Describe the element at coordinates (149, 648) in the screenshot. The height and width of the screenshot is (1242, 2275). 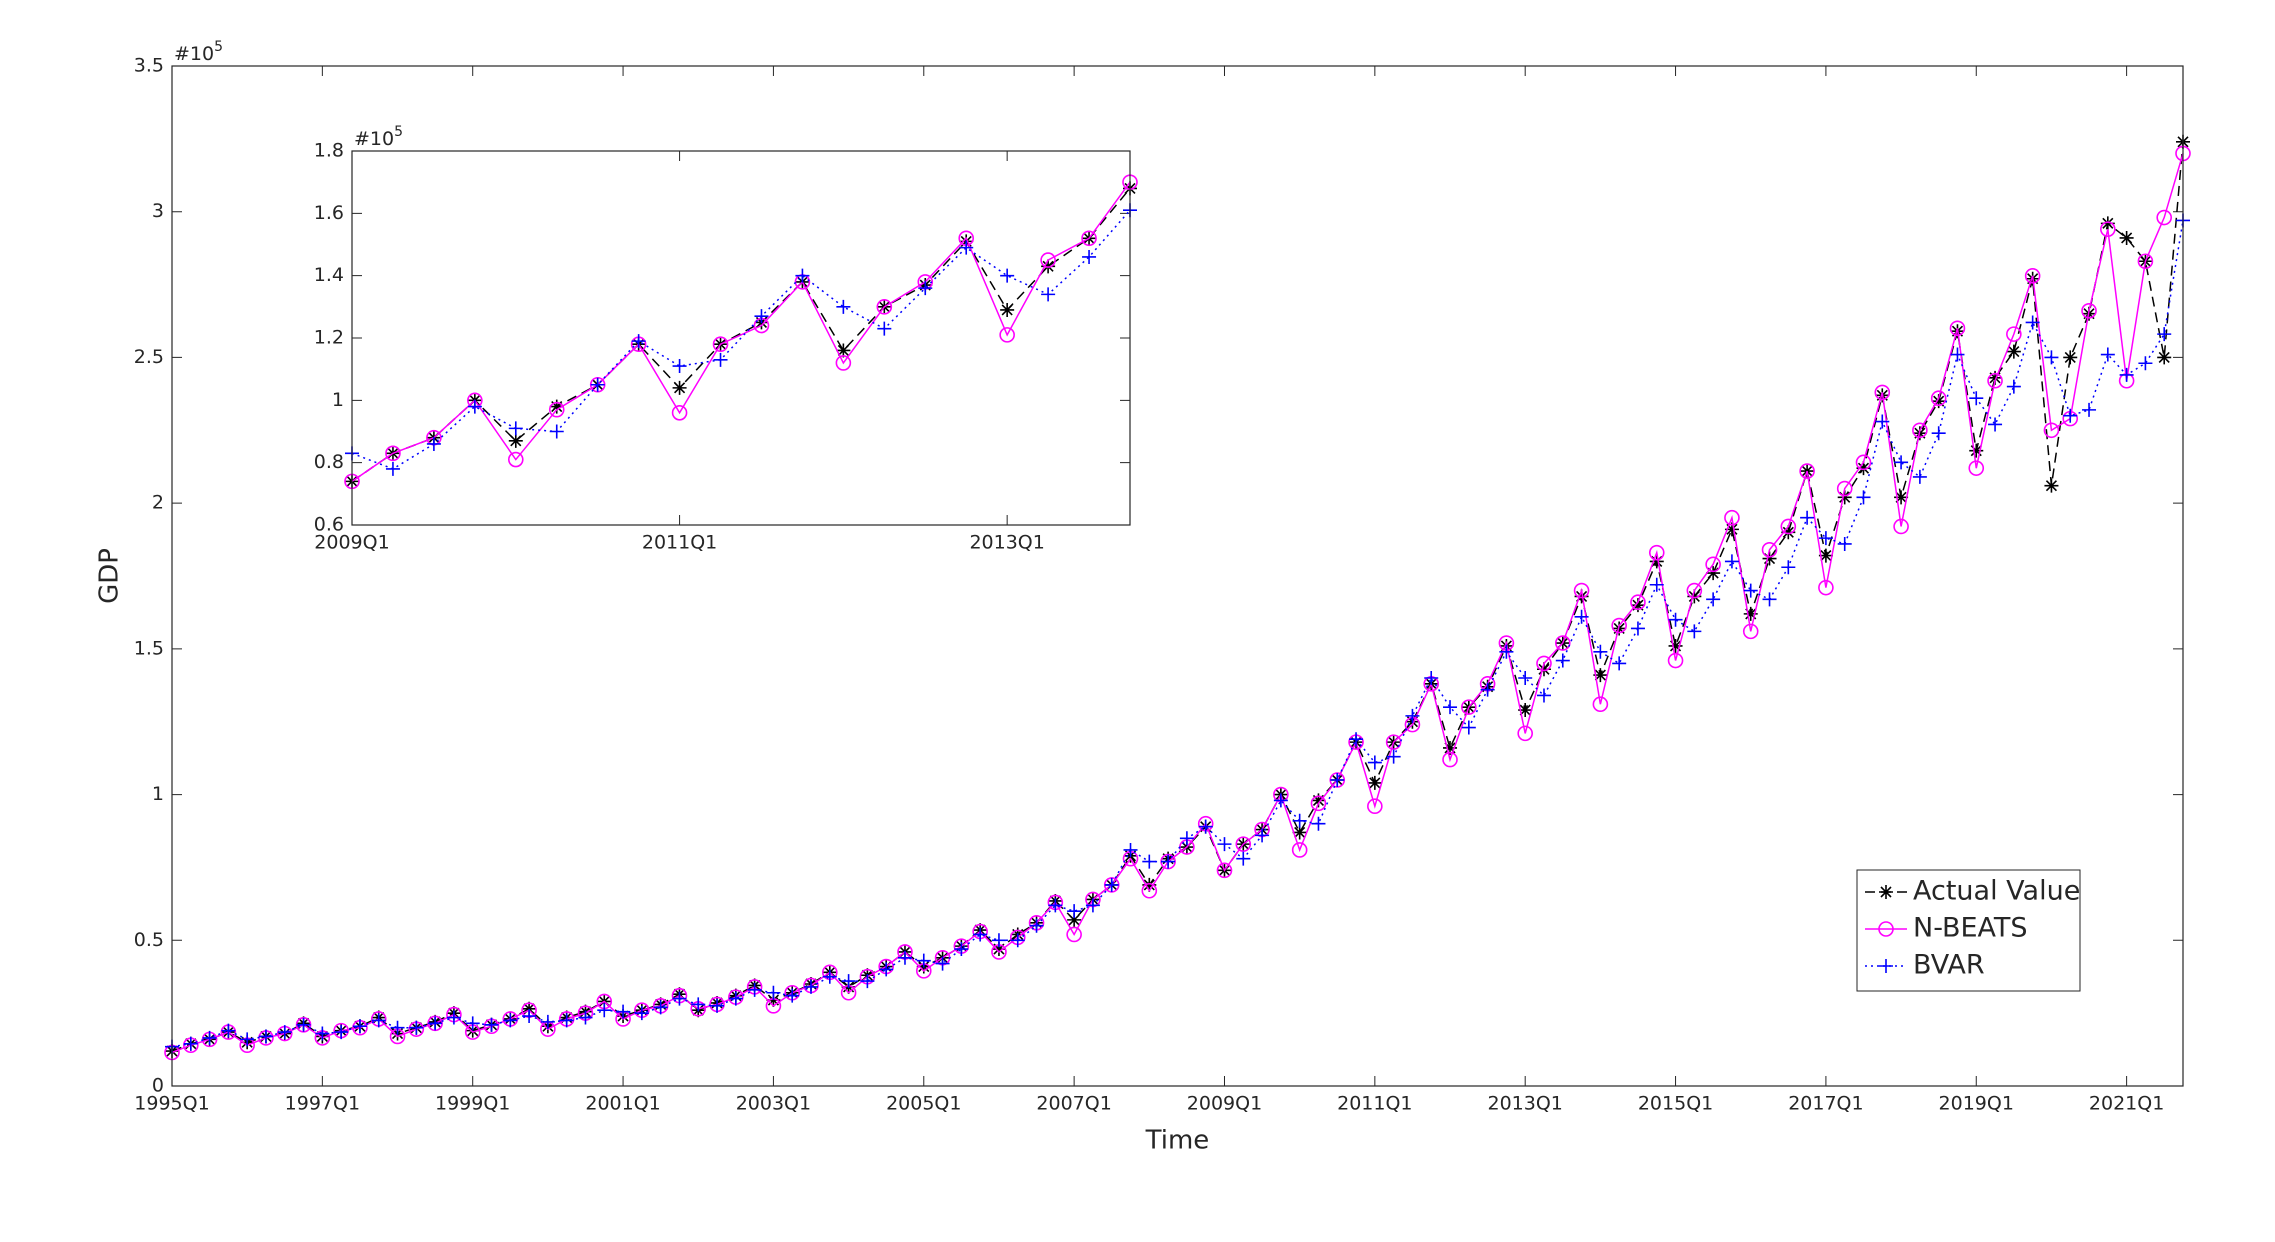
I see `y-tick-label: 1.5` at that location.